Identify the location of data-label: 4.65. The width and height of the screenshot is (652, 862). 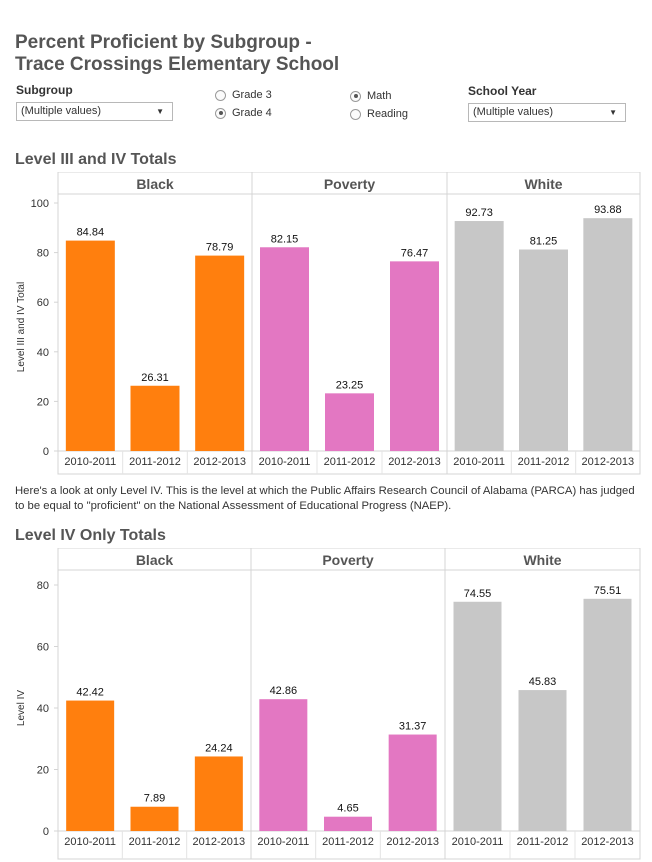
(347, 809).